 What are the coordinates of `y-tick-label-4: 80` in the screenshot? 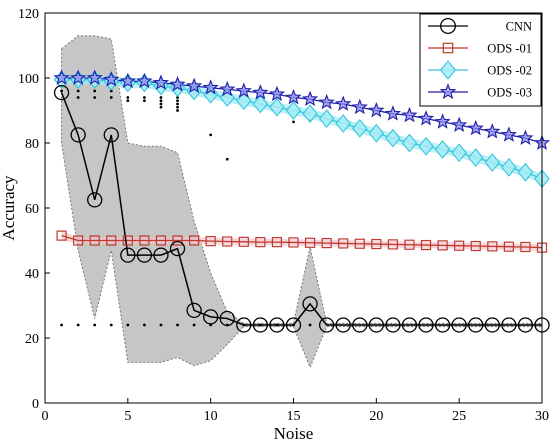 It's located at (32, 144).